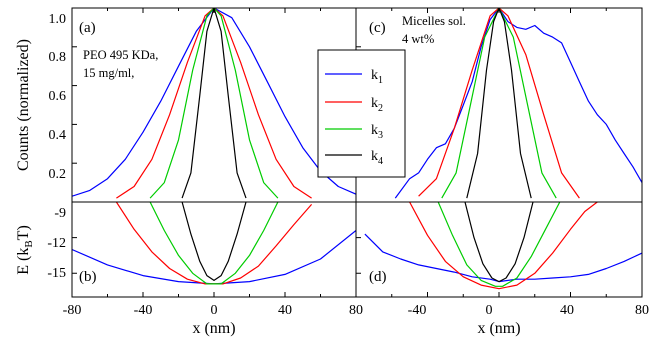 This screenshot has height=344, width=667. I want to click on panel-d-series, so click(503, 246).